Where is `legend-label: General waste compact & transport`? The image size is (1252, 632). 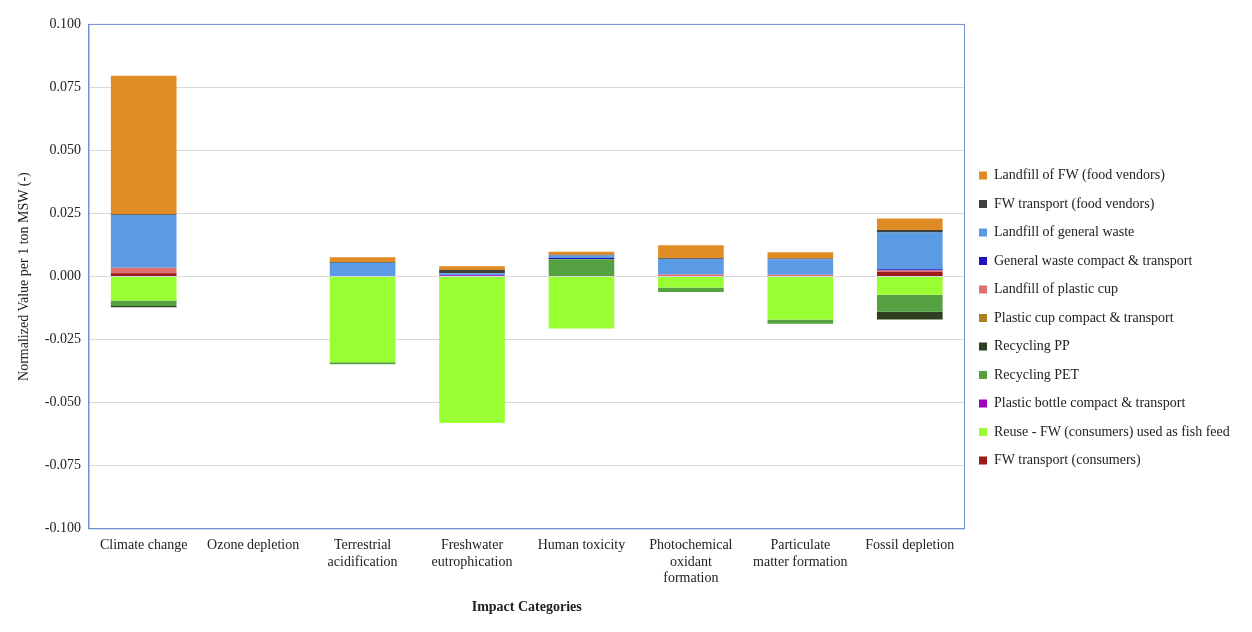 legend-label: General waste compact & transport is located at coordinates (1093, 260).